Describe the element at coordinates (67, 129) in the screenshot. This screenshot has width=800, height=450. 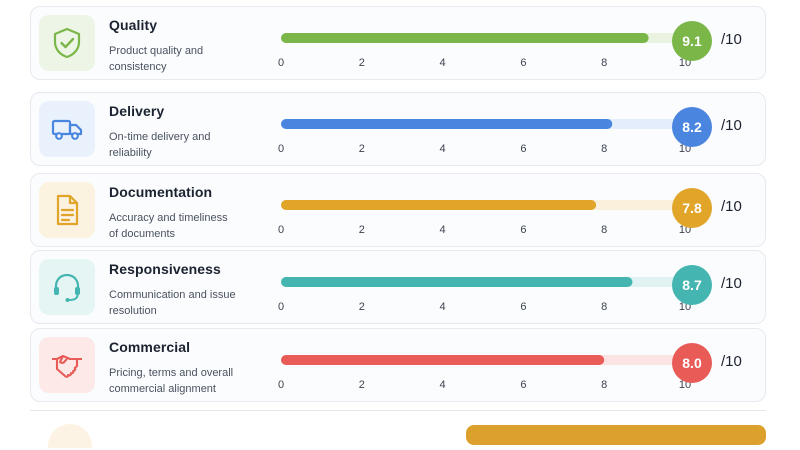
I see `truck-icon` at that location.